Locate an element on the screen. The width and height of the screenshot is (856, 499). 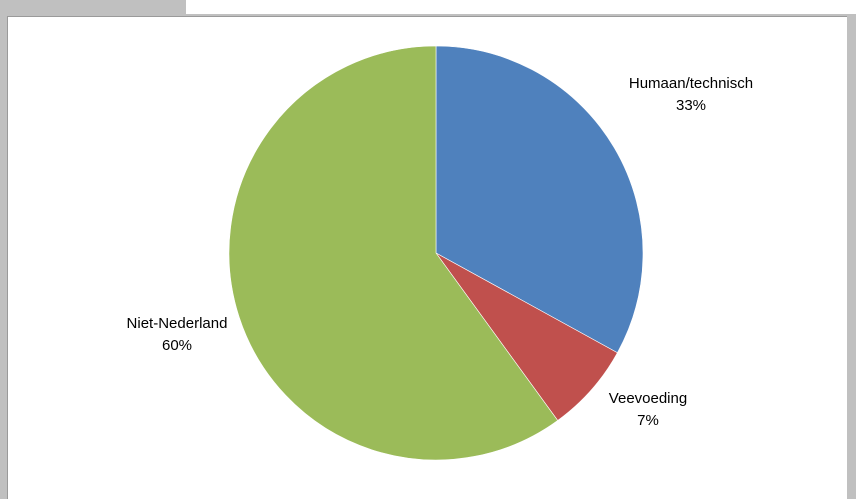
slice-percent-label: 60% is located at coordinates (177, 345).